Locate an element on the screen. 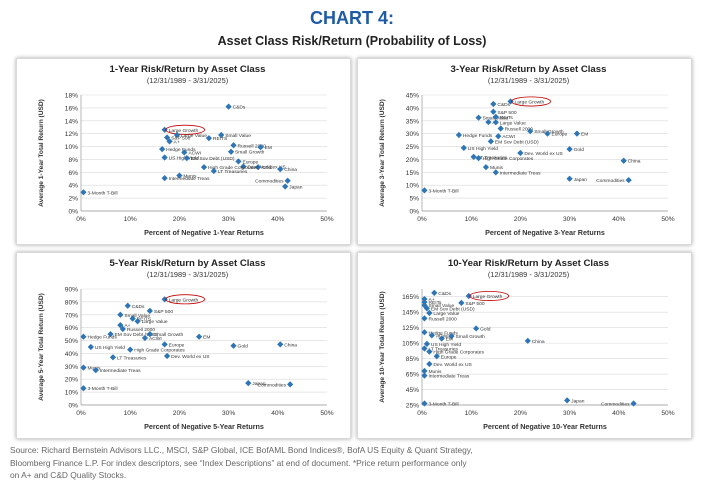 Image resolution: width=704 pixels, height=500 pixels. y-tick-label: 85% is located at coordinates (412, 359).